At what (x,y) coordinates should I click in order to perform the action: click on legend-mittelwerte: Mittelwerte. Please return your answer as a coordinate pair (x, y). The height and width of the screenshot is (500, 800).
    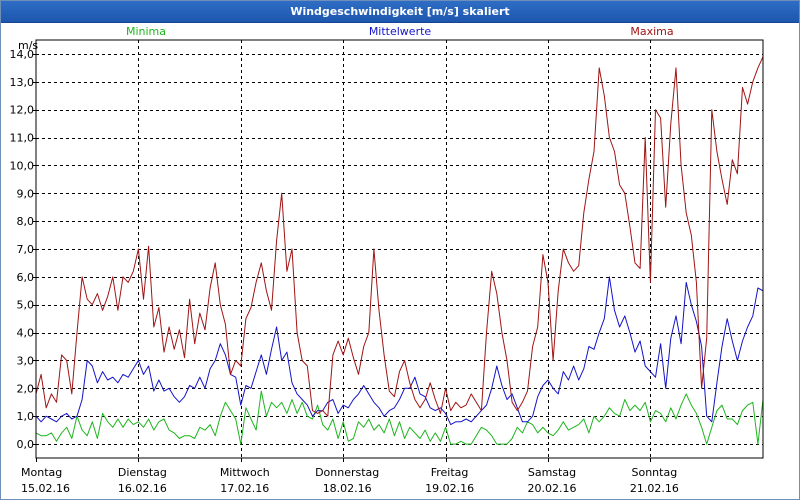
    Looking at the image, I should click on (400, 31).